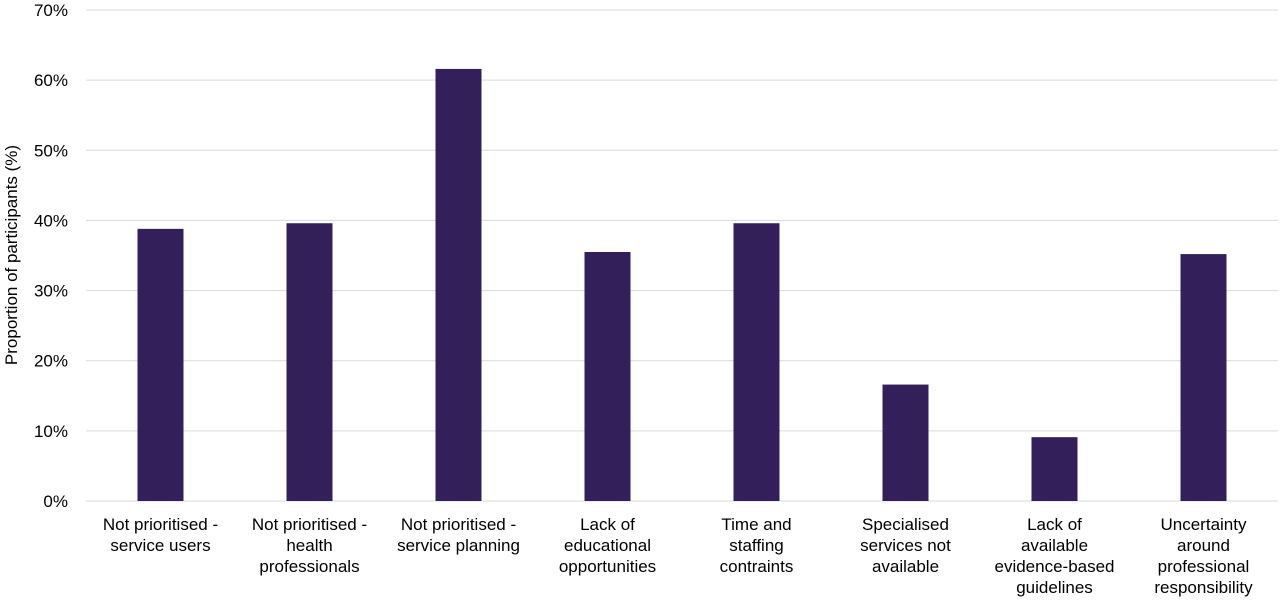  Describe the element at coordinates (757, 566) in the screenshot. I see `x-category-label-line: contraints` at that location.